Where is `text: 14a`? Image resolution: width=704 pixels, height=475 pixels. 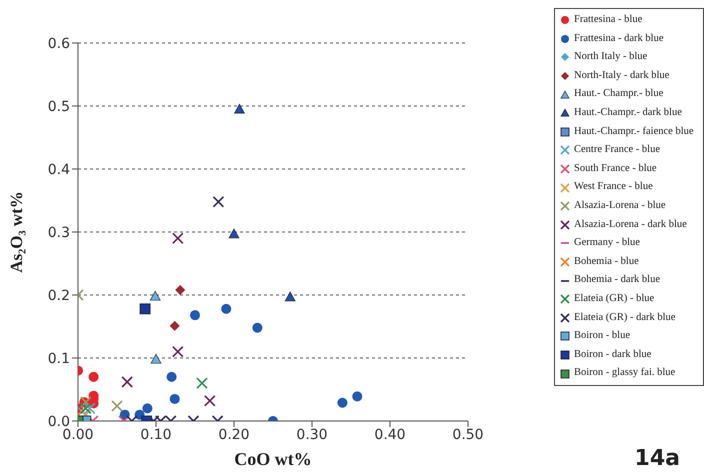 text: 14a is located at coordinates (657, 458).